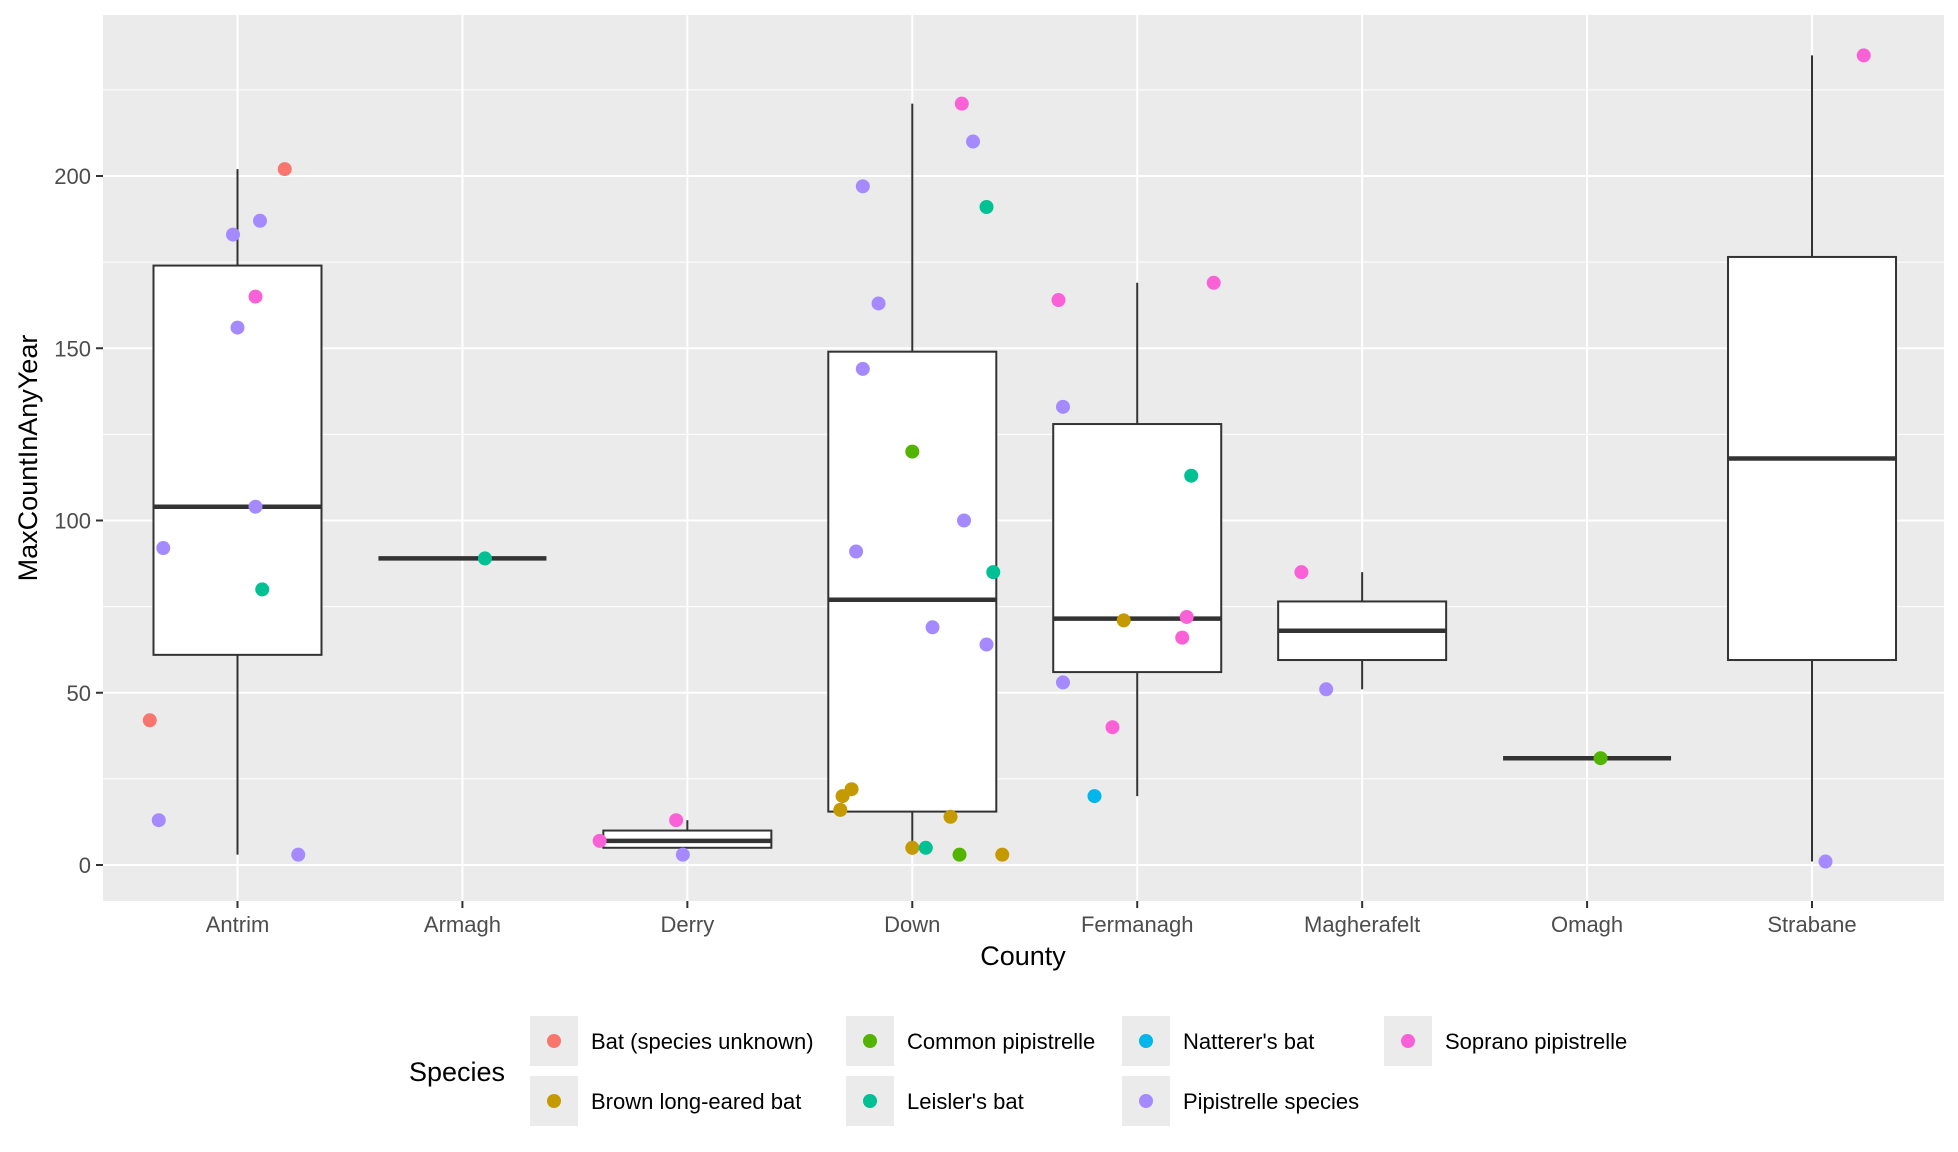 The width and height of the screenshot is (1958, 1152). Describe the element at coordinates (1362, 631) in the screenshot. I see `box-magherafelt` at that location.